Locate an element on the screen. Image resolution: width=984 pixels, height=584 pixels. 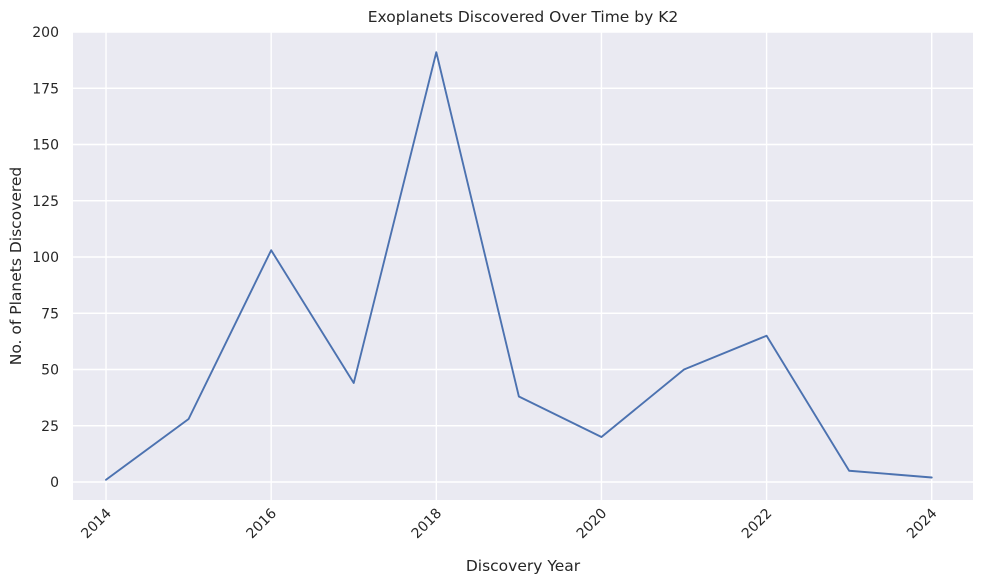
x-tick-label: 2022 is located at coordinates (757, 524).